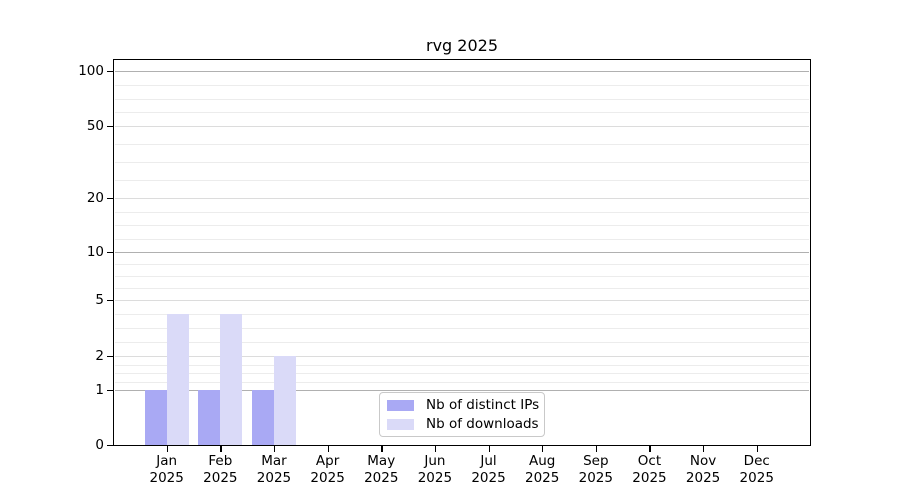 This screenshot has width=900, height=500. I want to click on x-axis-label: Feb 2025, so click(220, 469).